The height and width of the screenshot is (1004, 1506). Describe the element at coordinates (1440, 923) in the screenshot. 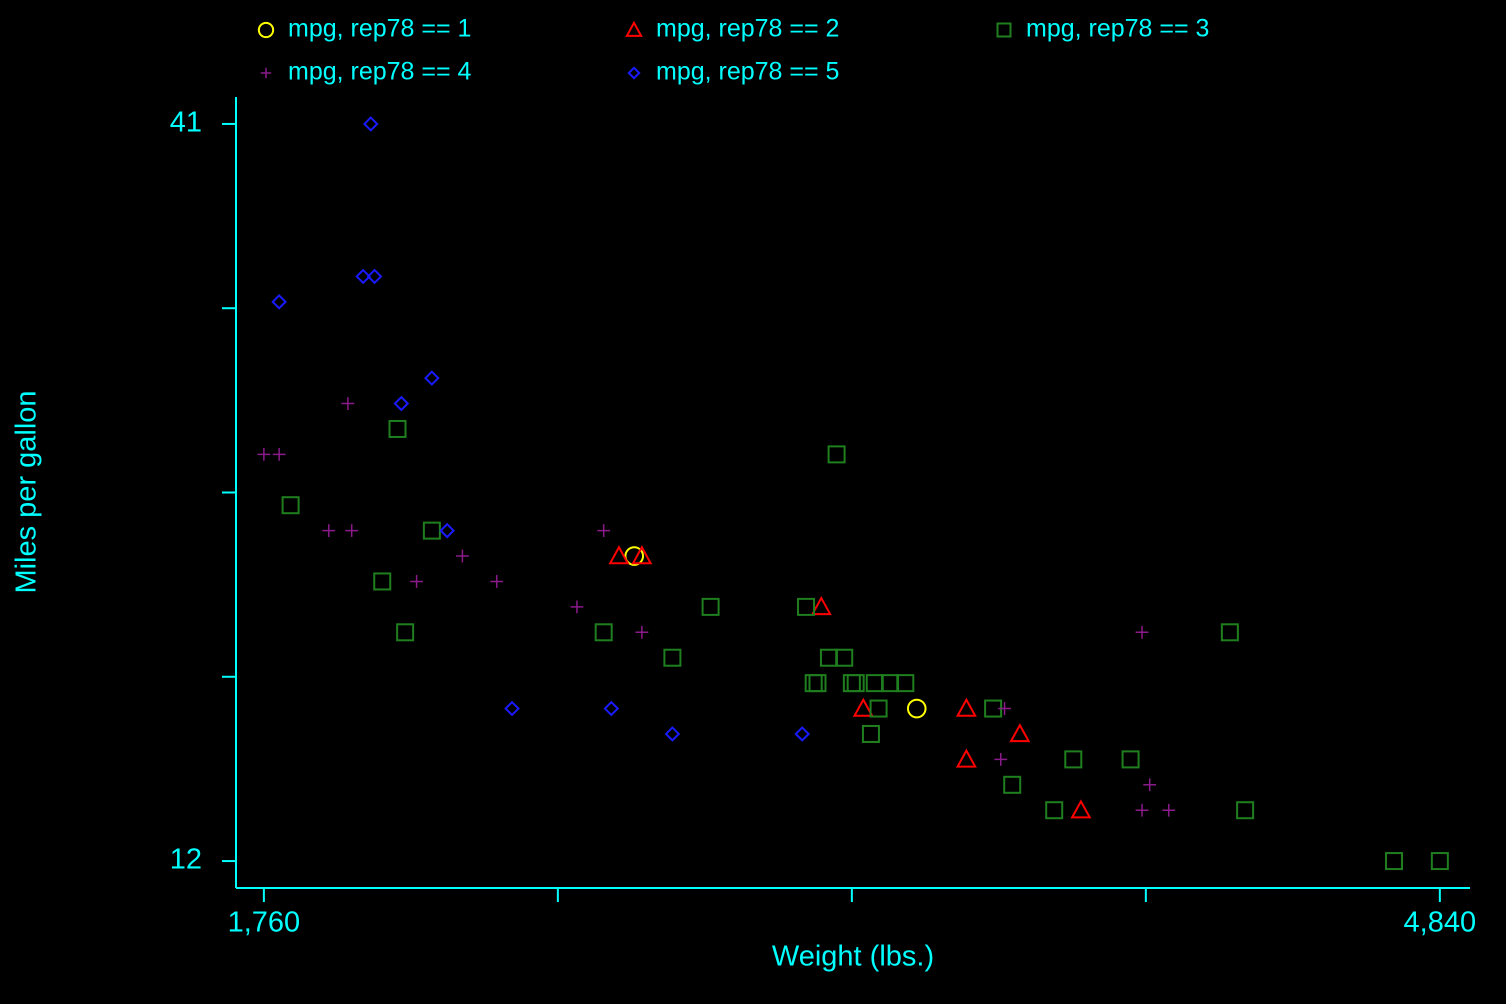

I see `x-tick-label: 4,840` at that location.